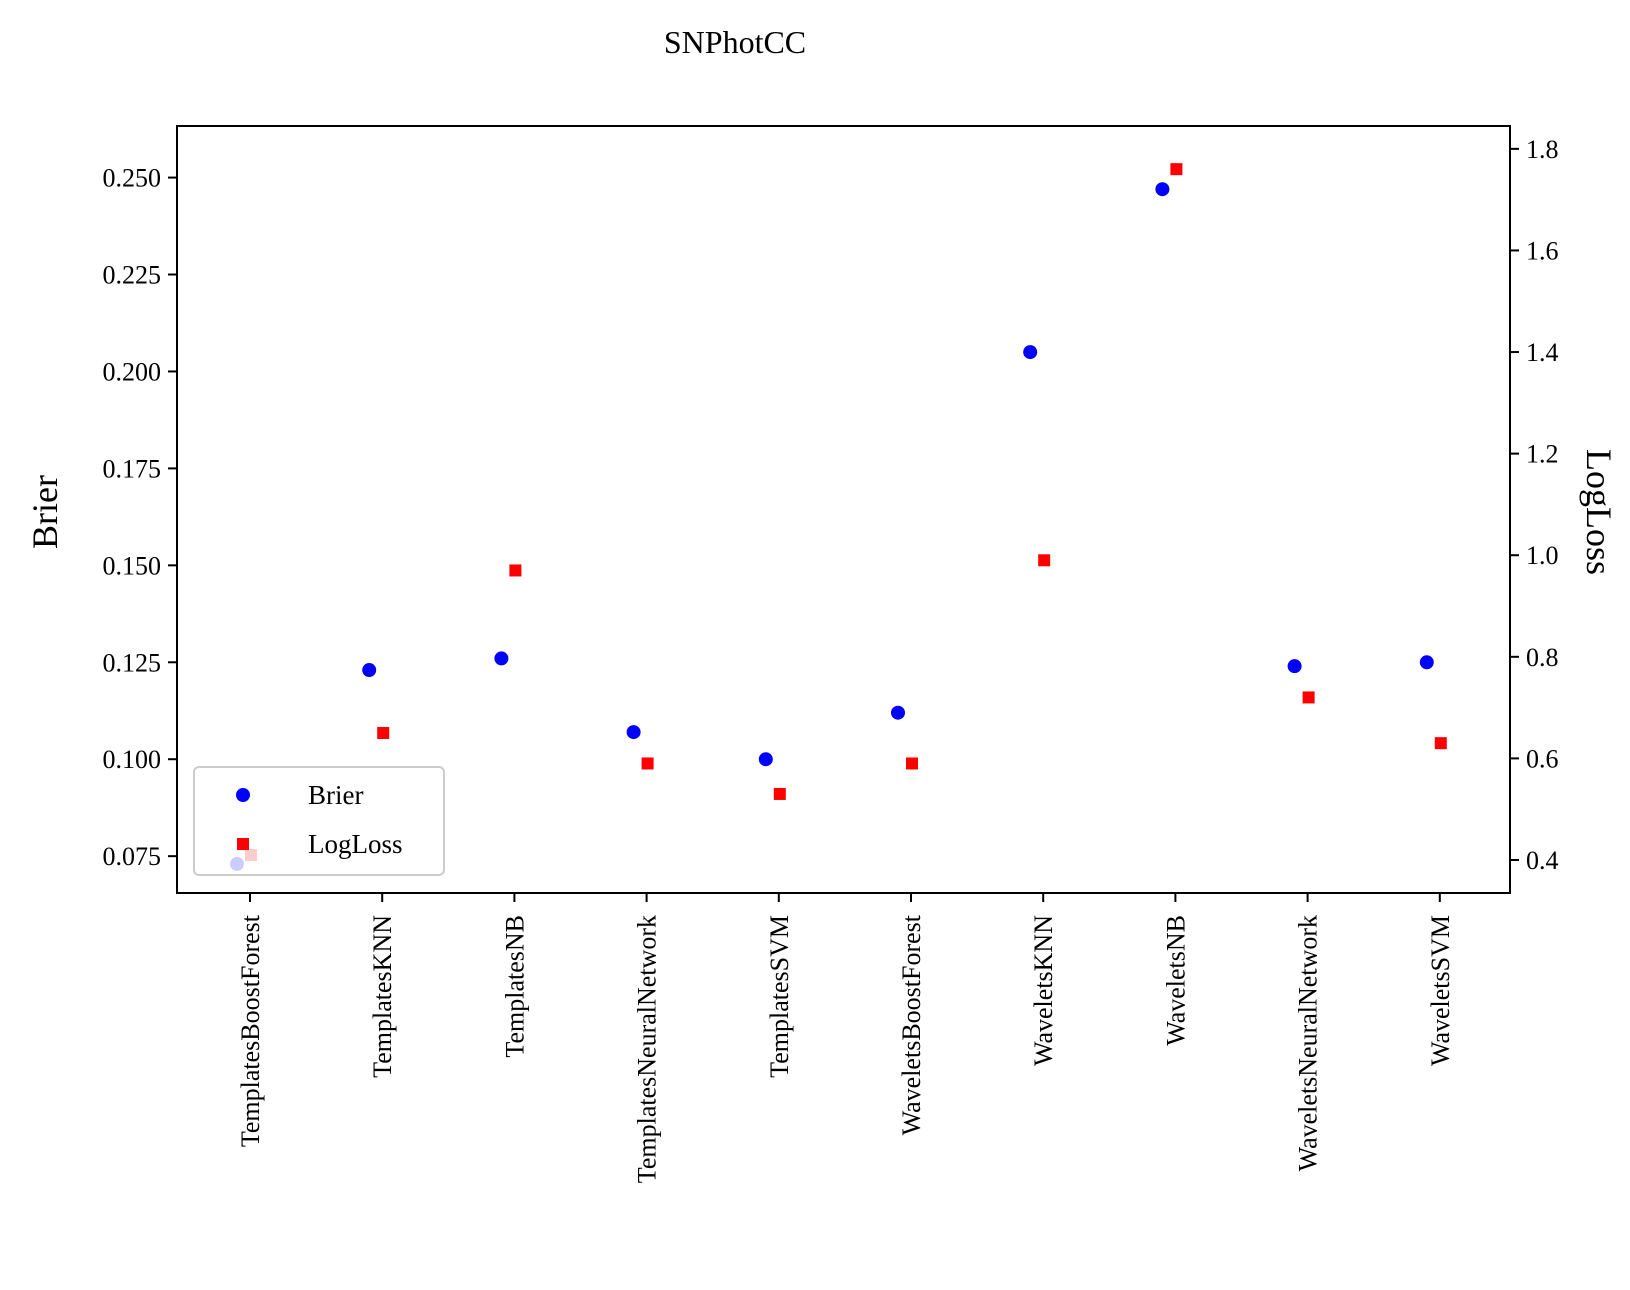  I want to click on y-tick-label: 0.125, so click(132, 662).